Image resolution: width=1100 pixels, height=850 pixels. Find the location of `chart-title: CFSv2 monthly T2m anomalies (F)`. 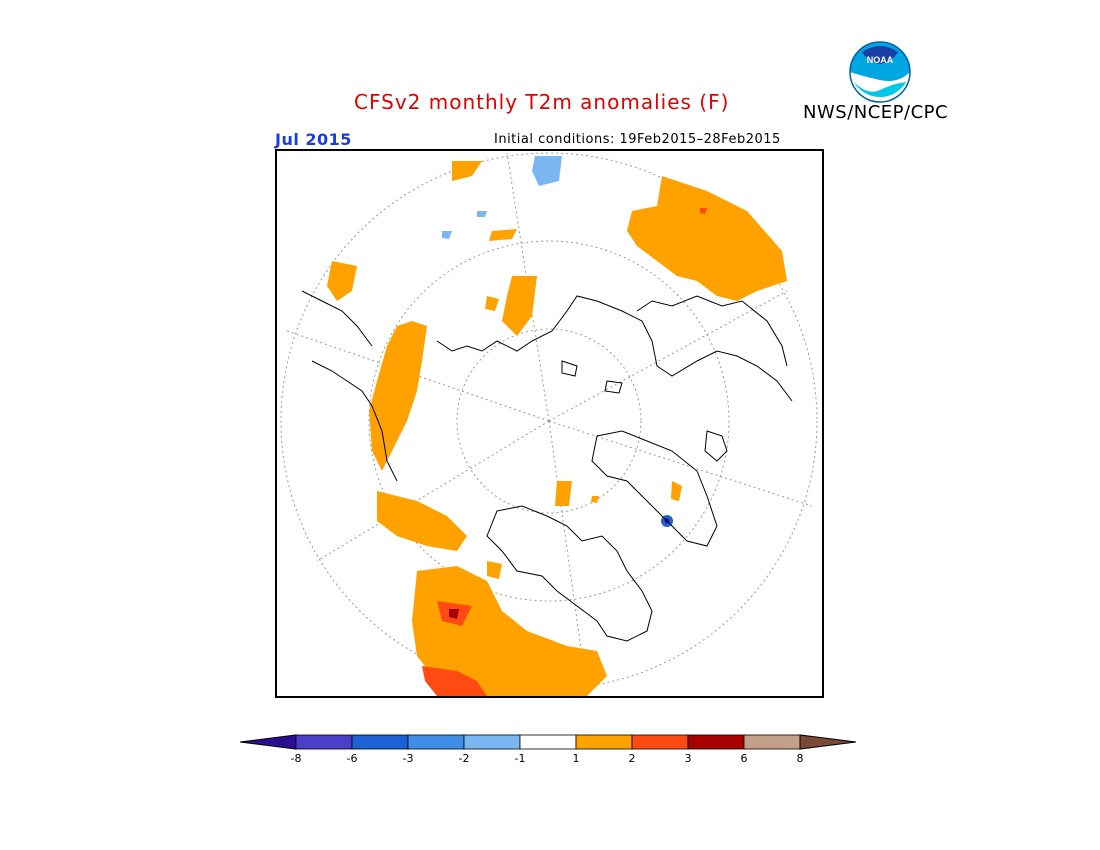

chart-title: CFSv2 monthly T2m anomalies (F) is located at coordinates (542, 102).